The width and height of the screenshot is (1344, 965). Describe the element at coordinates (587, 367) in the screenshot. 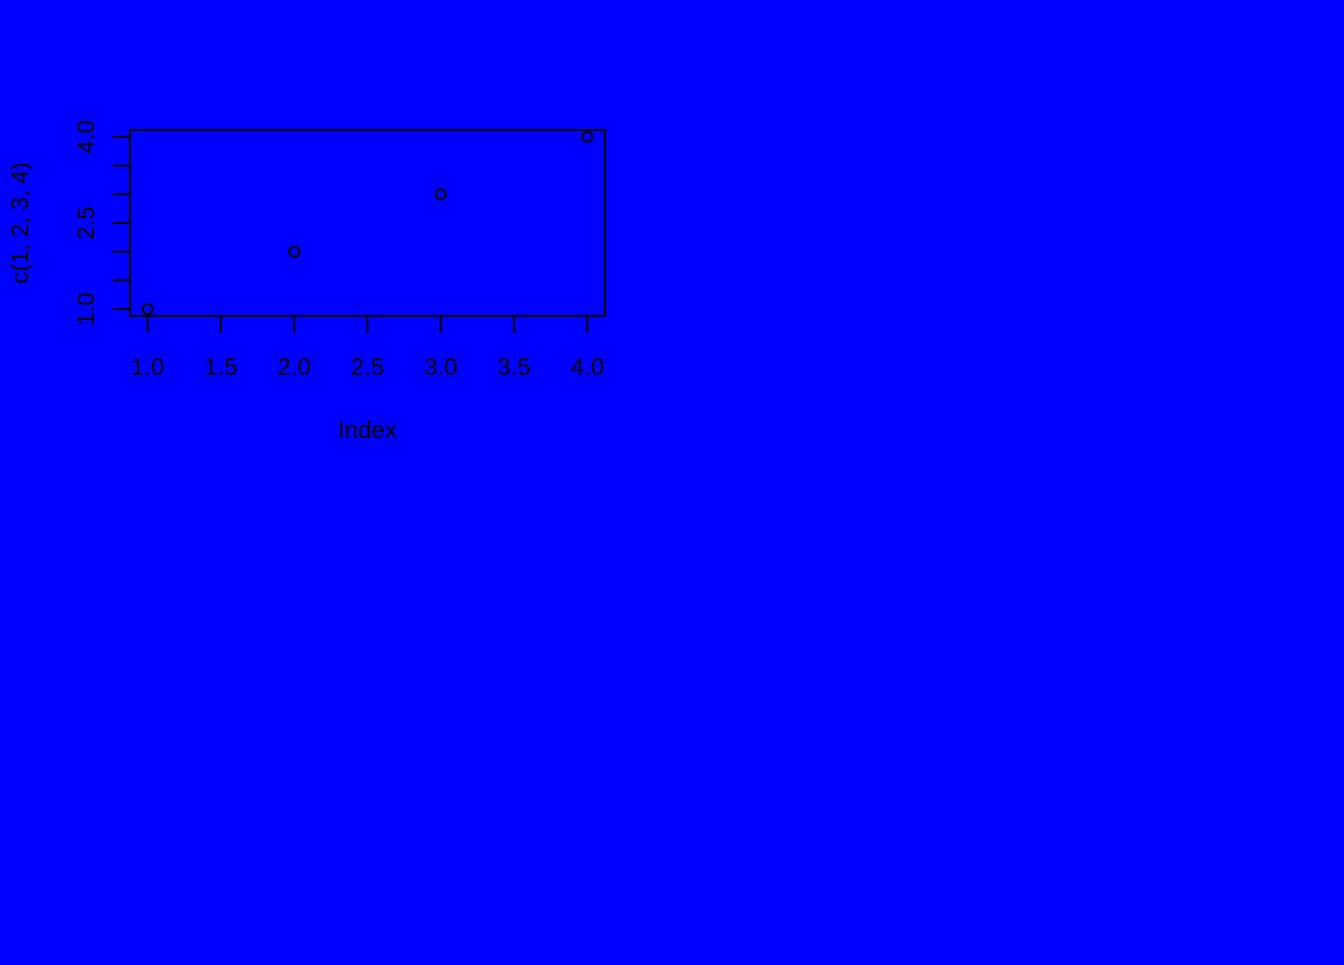

I see `x-tick-label: 4.0` at that location.